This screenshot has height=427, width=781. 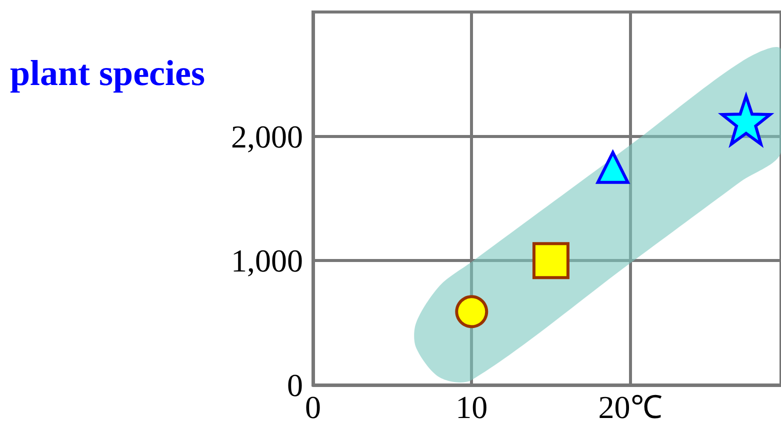 What do you see at coordinates (630, 407) in the screenshot?
I see `x-tick-label: 20℃` at bounding box center [630, 407].